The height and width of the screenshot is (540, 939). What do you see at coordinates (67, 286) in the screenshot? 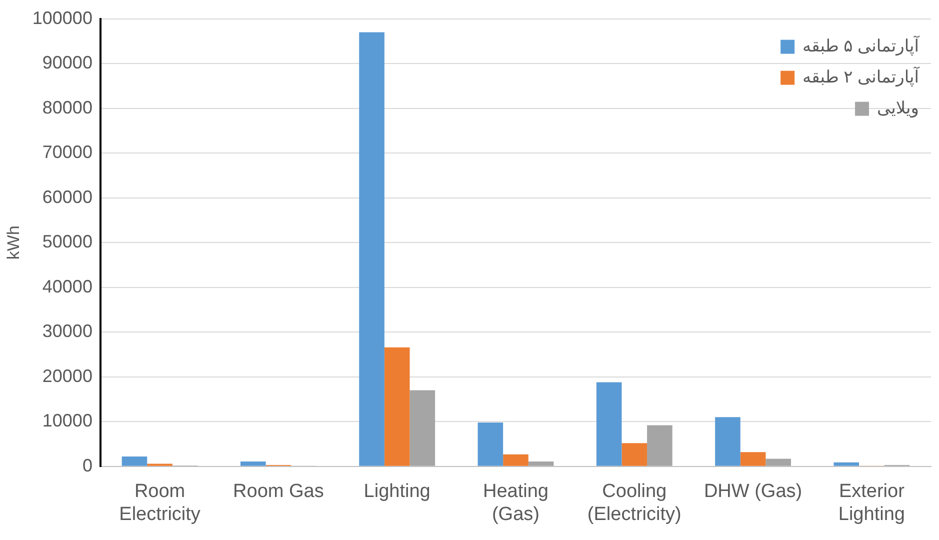
I see `y-tick-label: 40000` at bounding box center [67, 286].